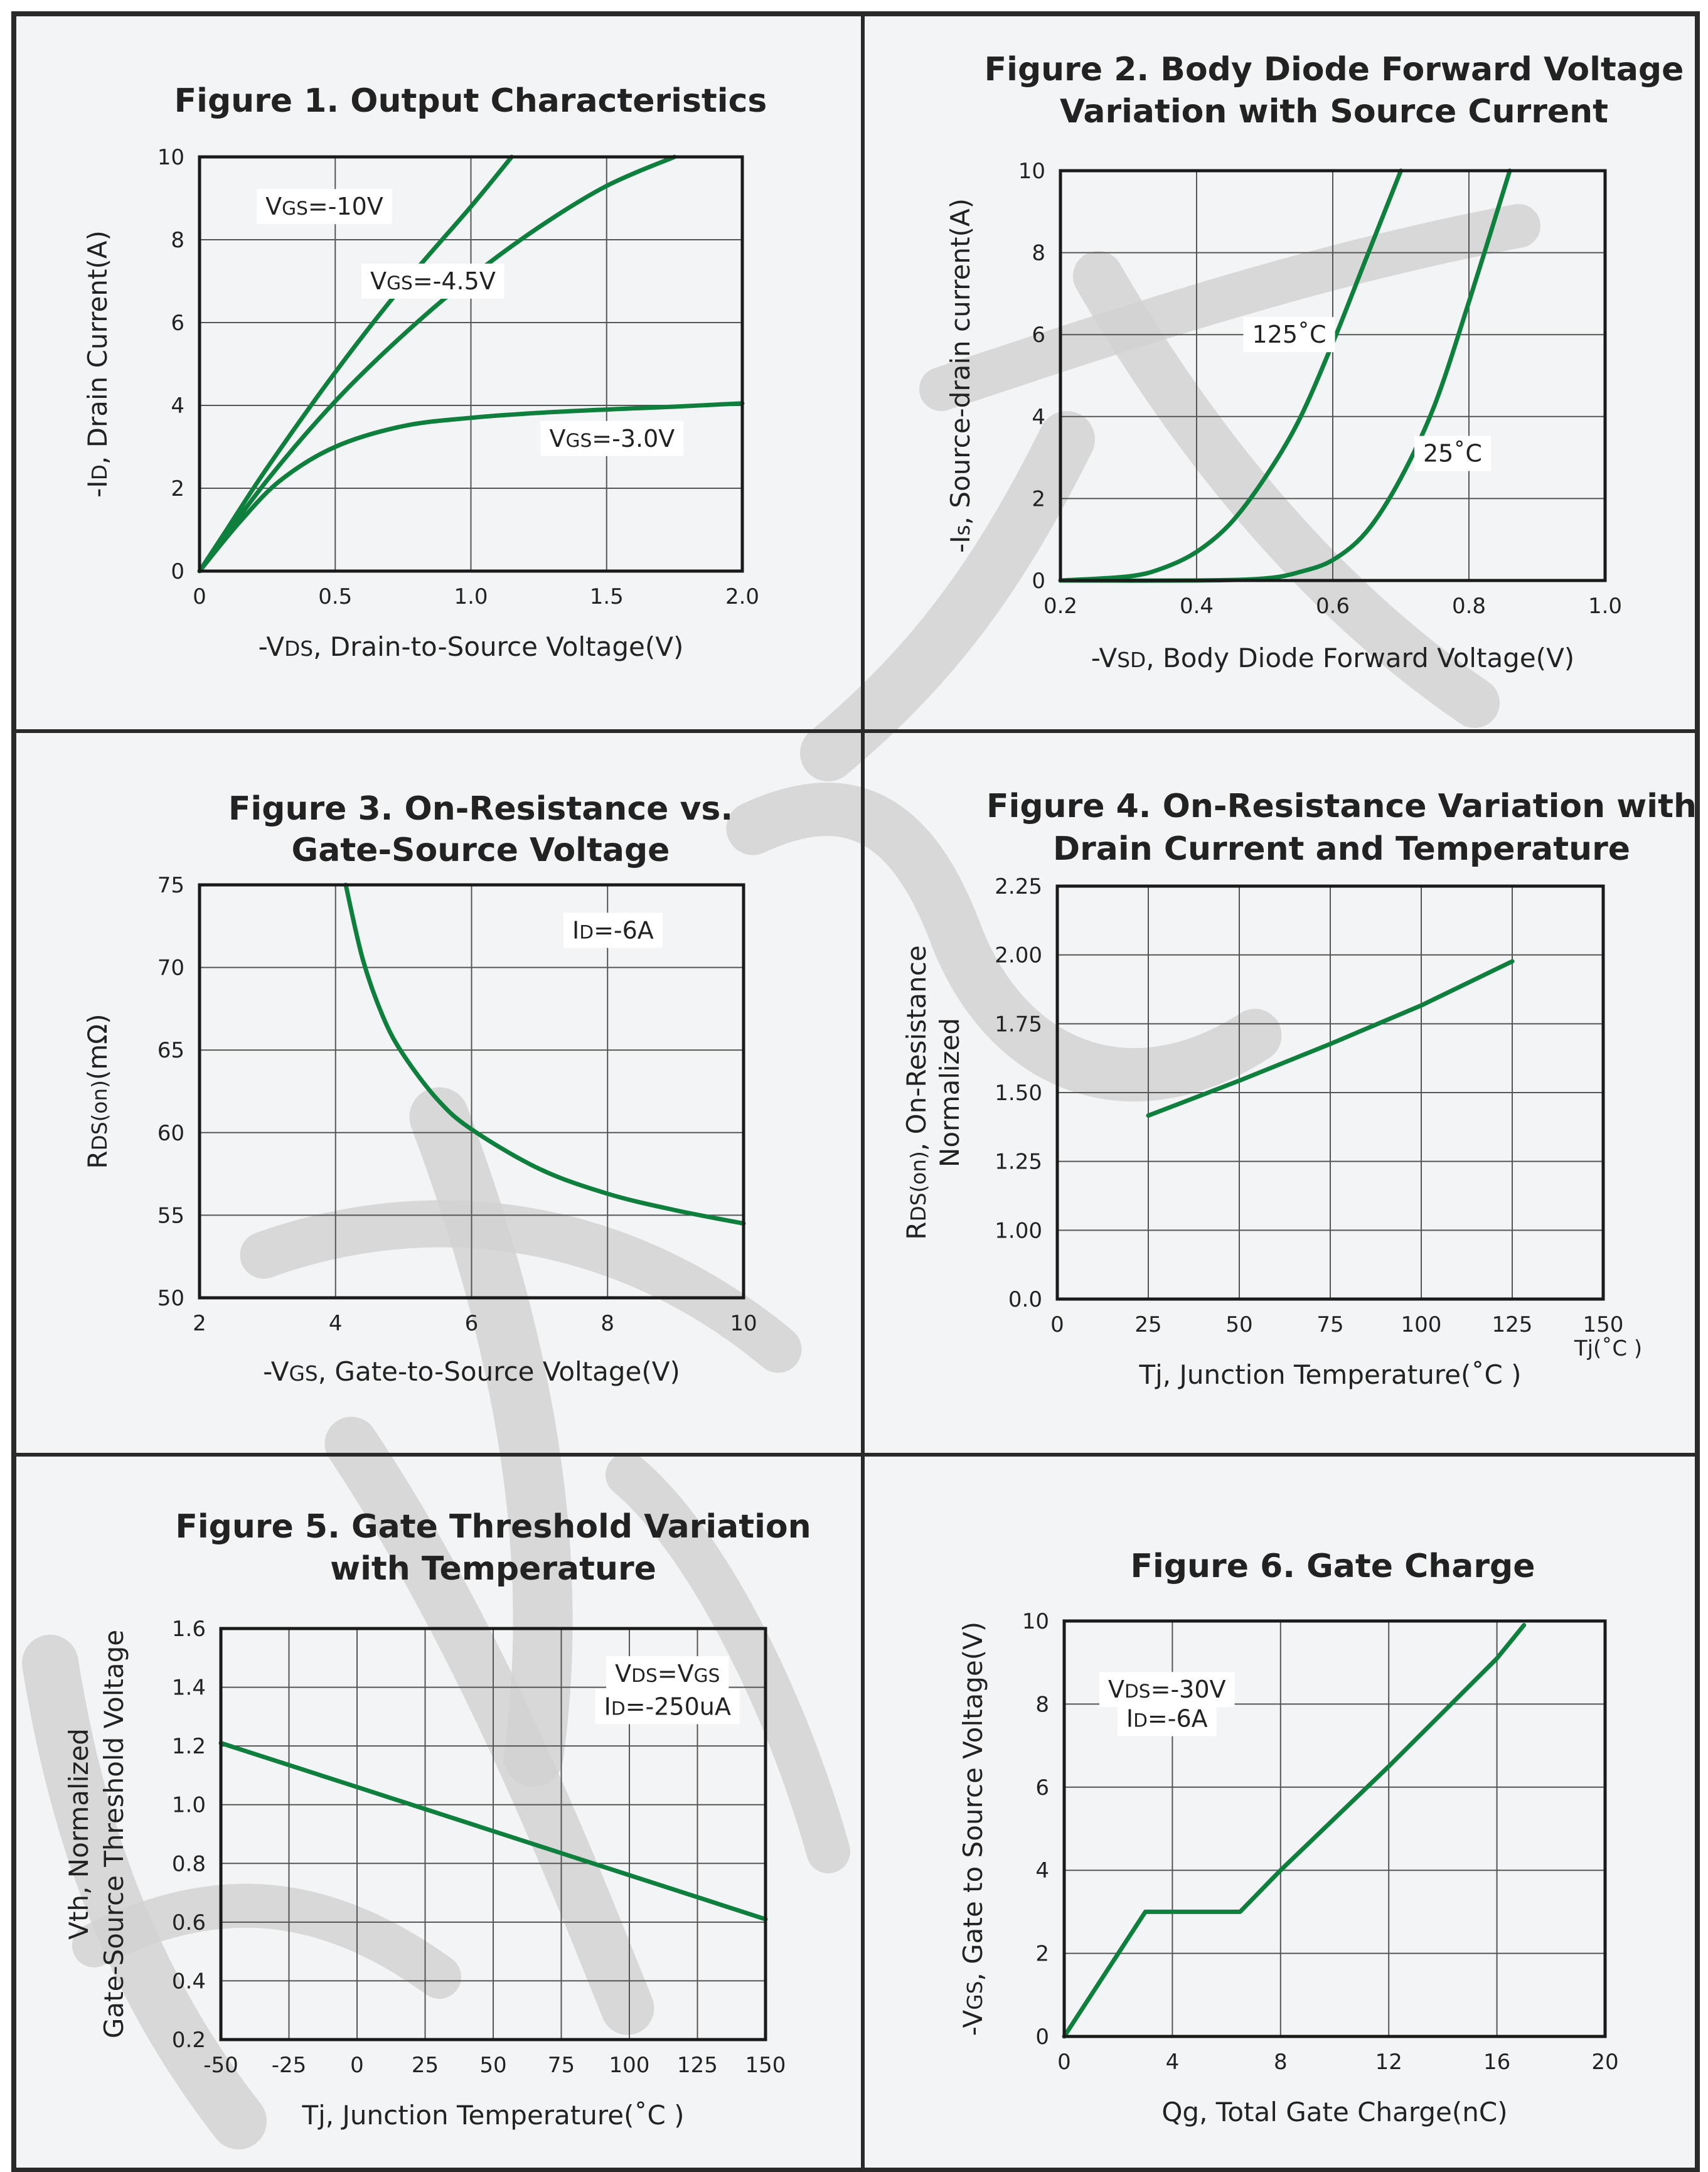 The image size is (1708, 2172). Describe the element at coordinates (472, 1371) in the screenshot. I see `x-axis-label: -VGS, Gate-to-Source Voltage(V)` at that location.